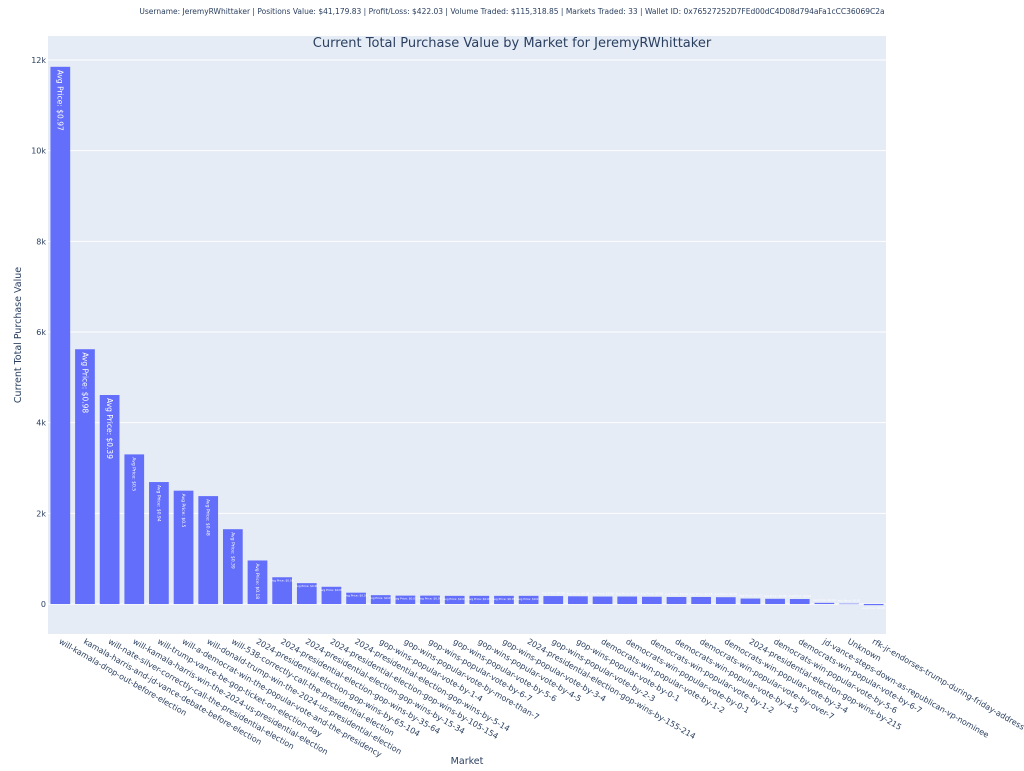 The width and height of the screenshot is (1024, 771). What do you see at coordinates (41, 513) in the screenshot?
I see `y-tick-label: 2k` at bounding box center [41, 513].